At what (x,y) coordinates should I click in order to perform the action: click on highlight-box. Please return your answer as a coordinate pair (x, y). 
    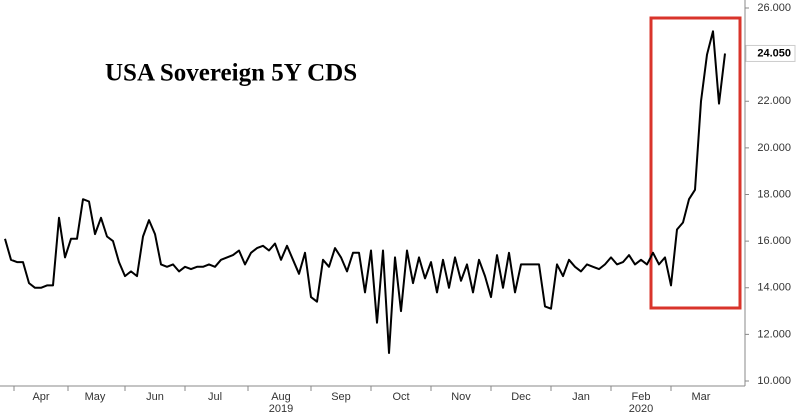
    Looking at the image, I should click on (695, 163).